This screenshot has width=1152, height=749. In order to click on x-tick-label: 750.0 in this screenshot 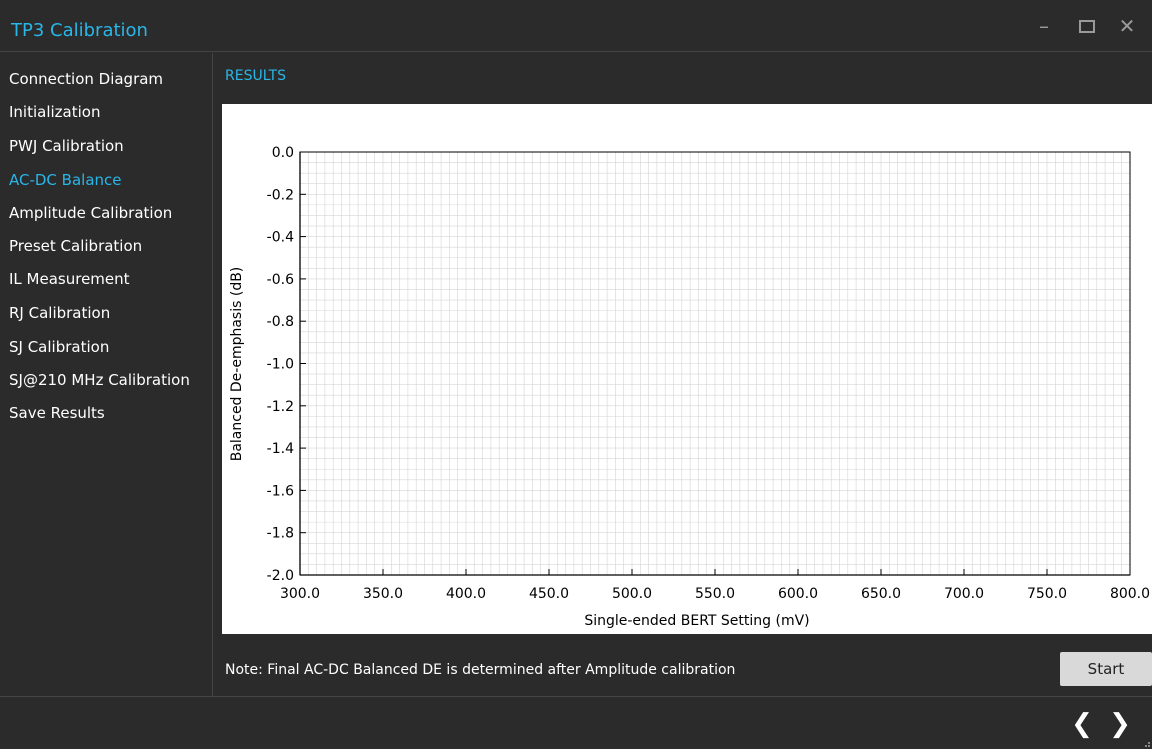, I will do `click(1047, 594)`.